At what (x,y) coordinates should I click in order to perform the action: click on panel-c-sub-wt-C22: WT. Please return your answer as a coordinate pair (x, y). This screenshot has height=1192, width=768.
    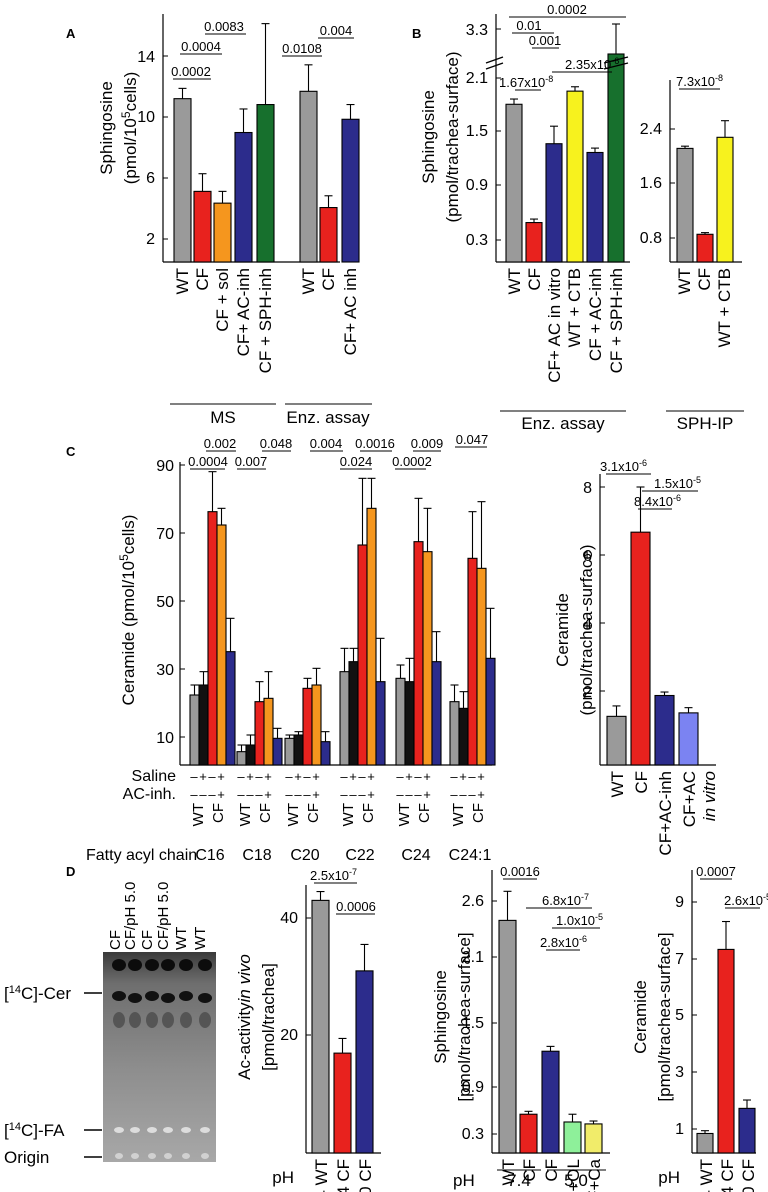
    Looking at the image, I should click on (348, 814).